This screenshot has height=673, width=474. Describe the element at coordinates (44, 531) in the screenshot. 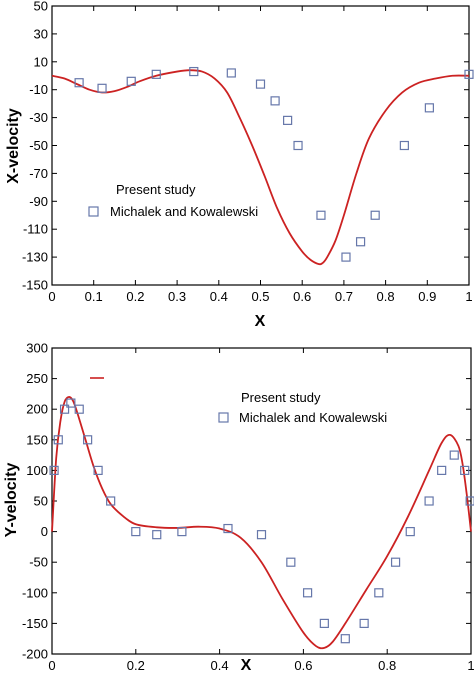

I see `y-tick-label: 0` at that location.